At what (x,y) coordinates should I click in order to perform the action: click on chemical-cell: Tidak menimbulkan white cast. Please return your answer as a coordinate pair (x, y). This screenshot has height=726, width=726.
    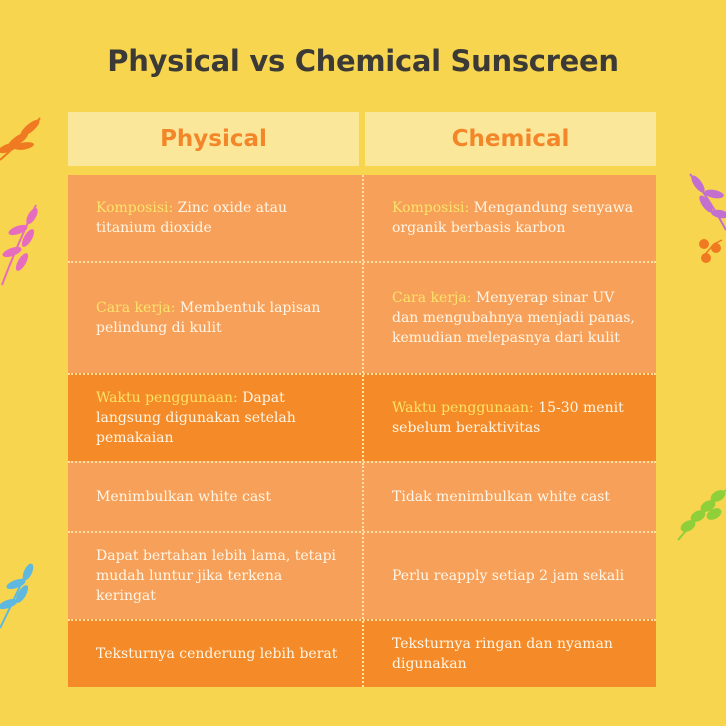
    Looking at the image, I should click on (509, 497).